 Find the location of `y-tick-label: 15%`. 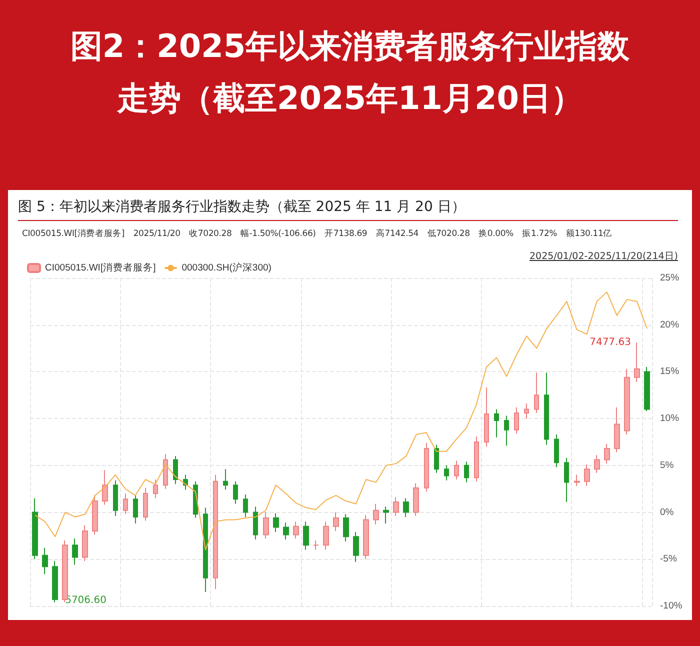

y-tick-label: 15% is located at coordinates (670, 372).